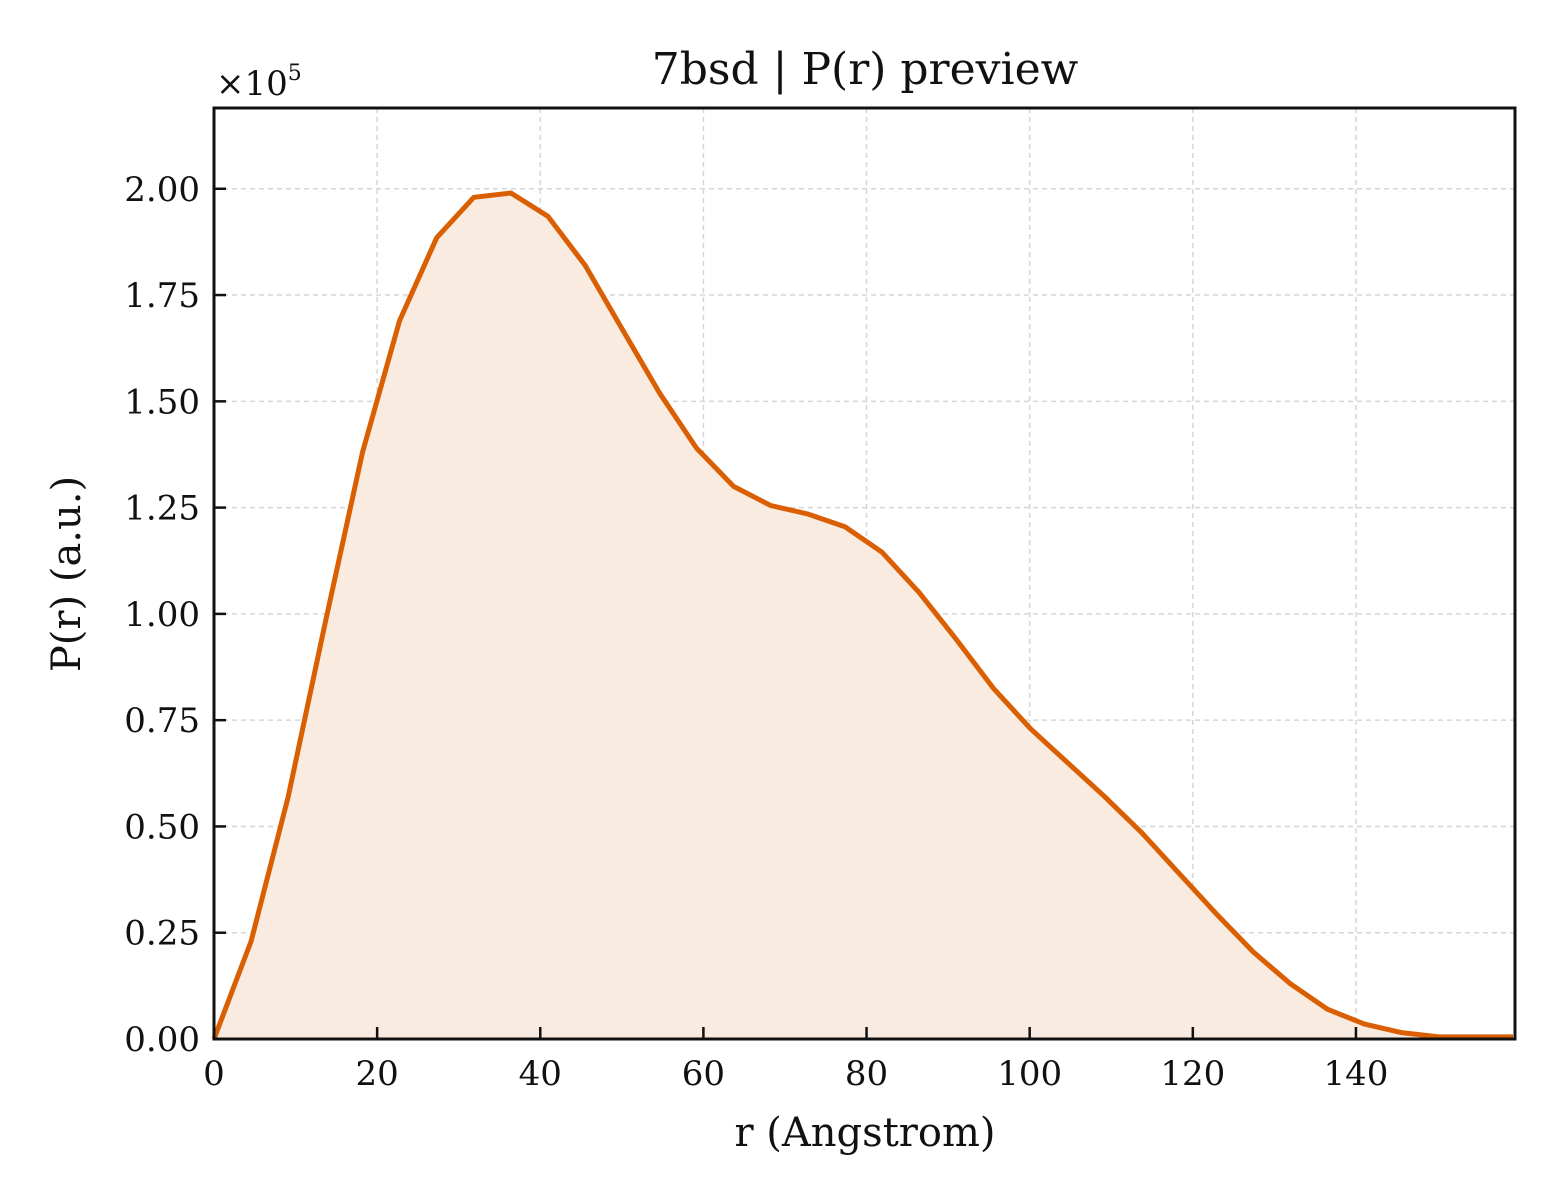  What do you see at coordinates (295, 73) in the screenshot?
I see `y-multiplier-exponent: 5` at bounding box center [295, 73].